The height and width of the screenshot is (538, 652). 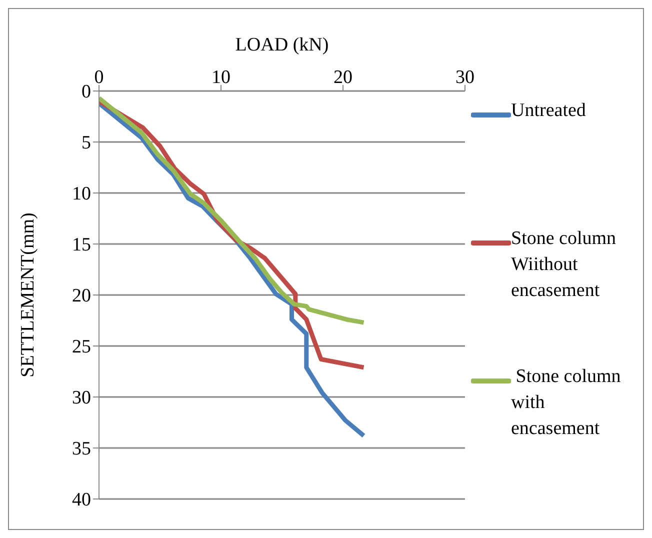 What do you see at coordinates (86, 143) in the screenshot?
I see `y-tick-label: 5` at bounding box center [86, 143].